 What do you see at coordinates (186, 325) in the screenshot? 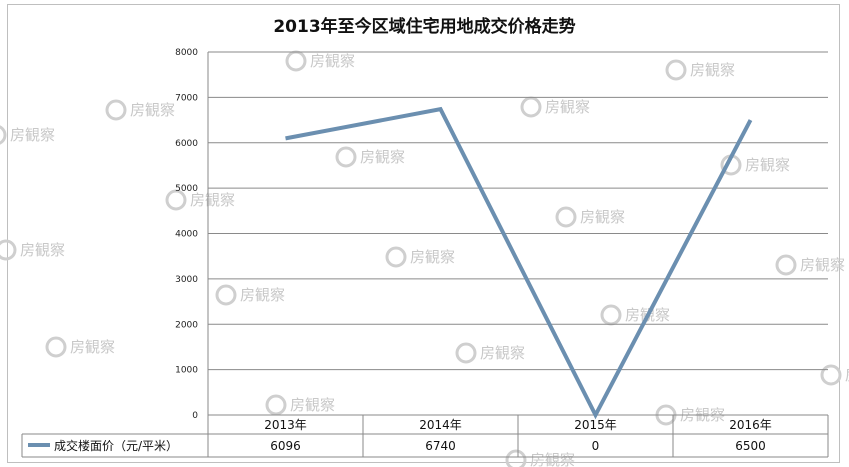
I see `y-tick-label: 2000` at bounding box center [186, 325].